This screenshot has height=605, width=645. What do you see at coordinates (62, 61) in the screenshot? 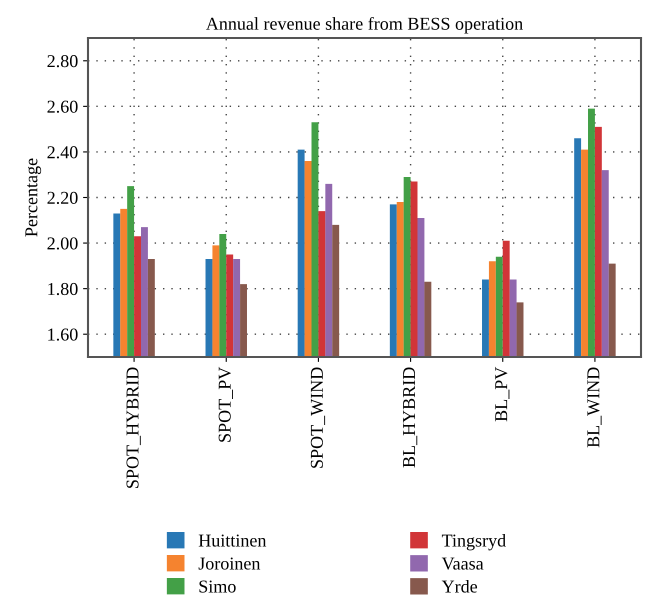
I see `y-tick-label: 2.80` at bounding box center [62, 61].